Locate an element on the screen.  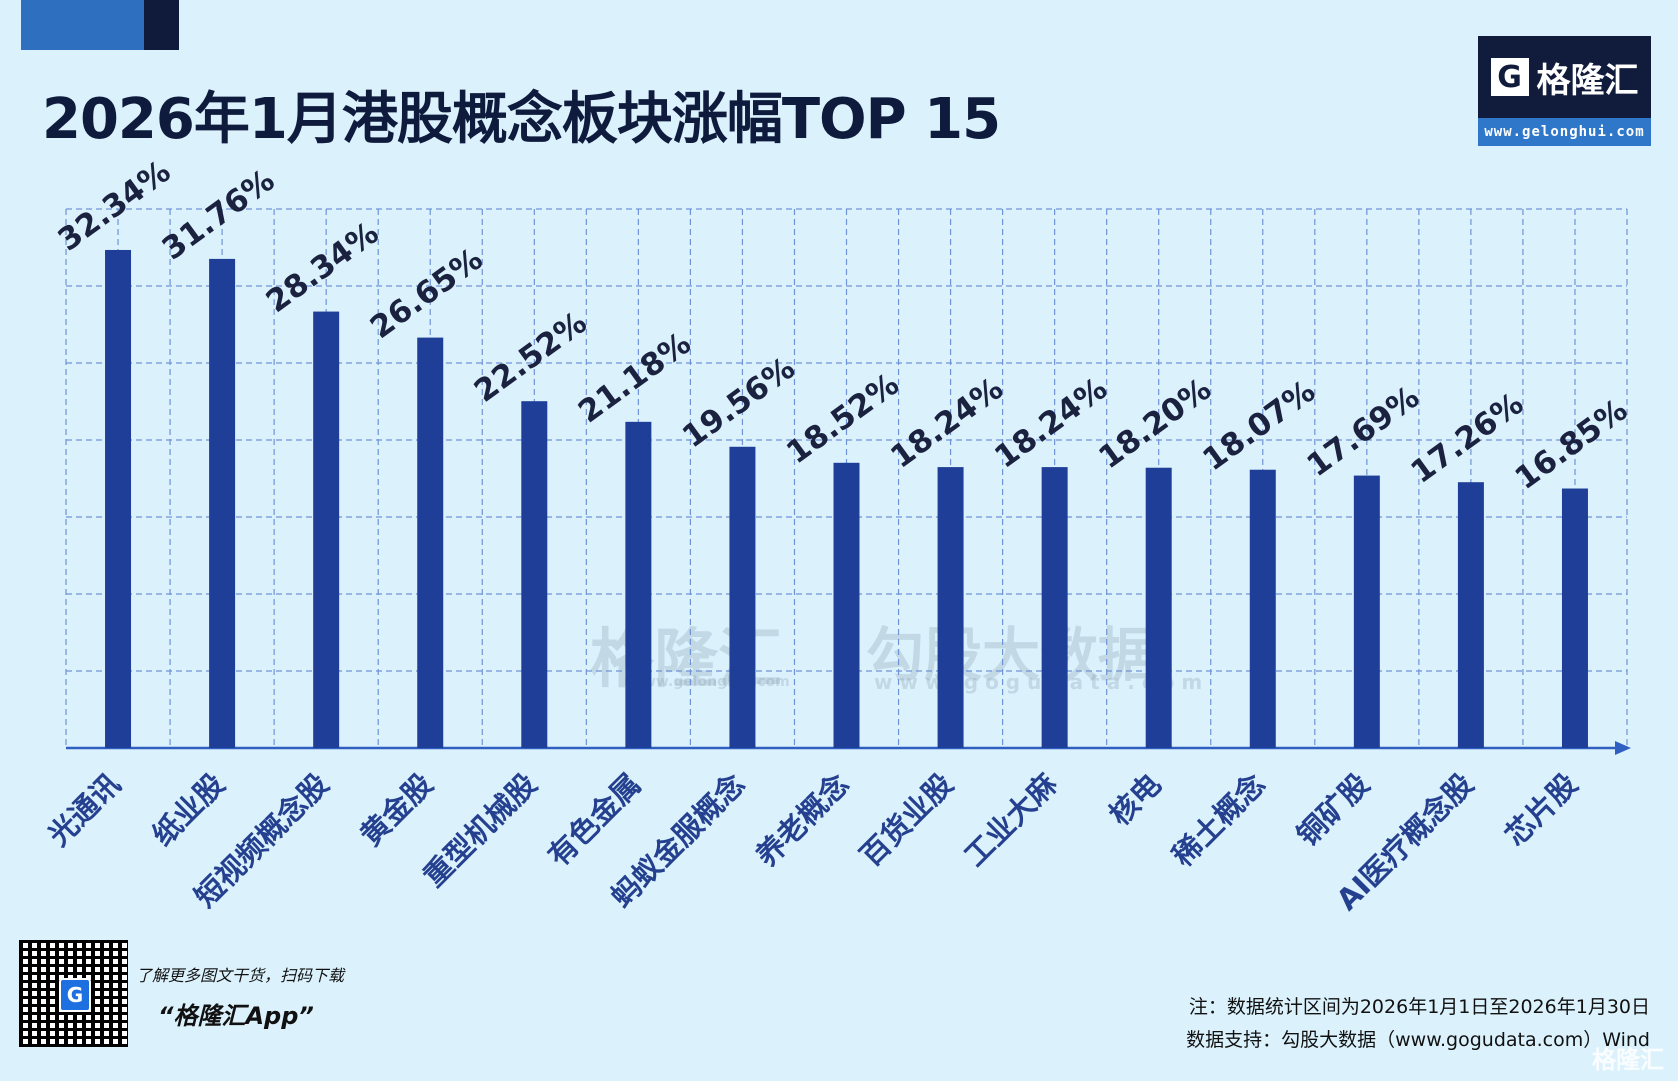
category-label: 芯片股 is located at coordinates (1541, 810).